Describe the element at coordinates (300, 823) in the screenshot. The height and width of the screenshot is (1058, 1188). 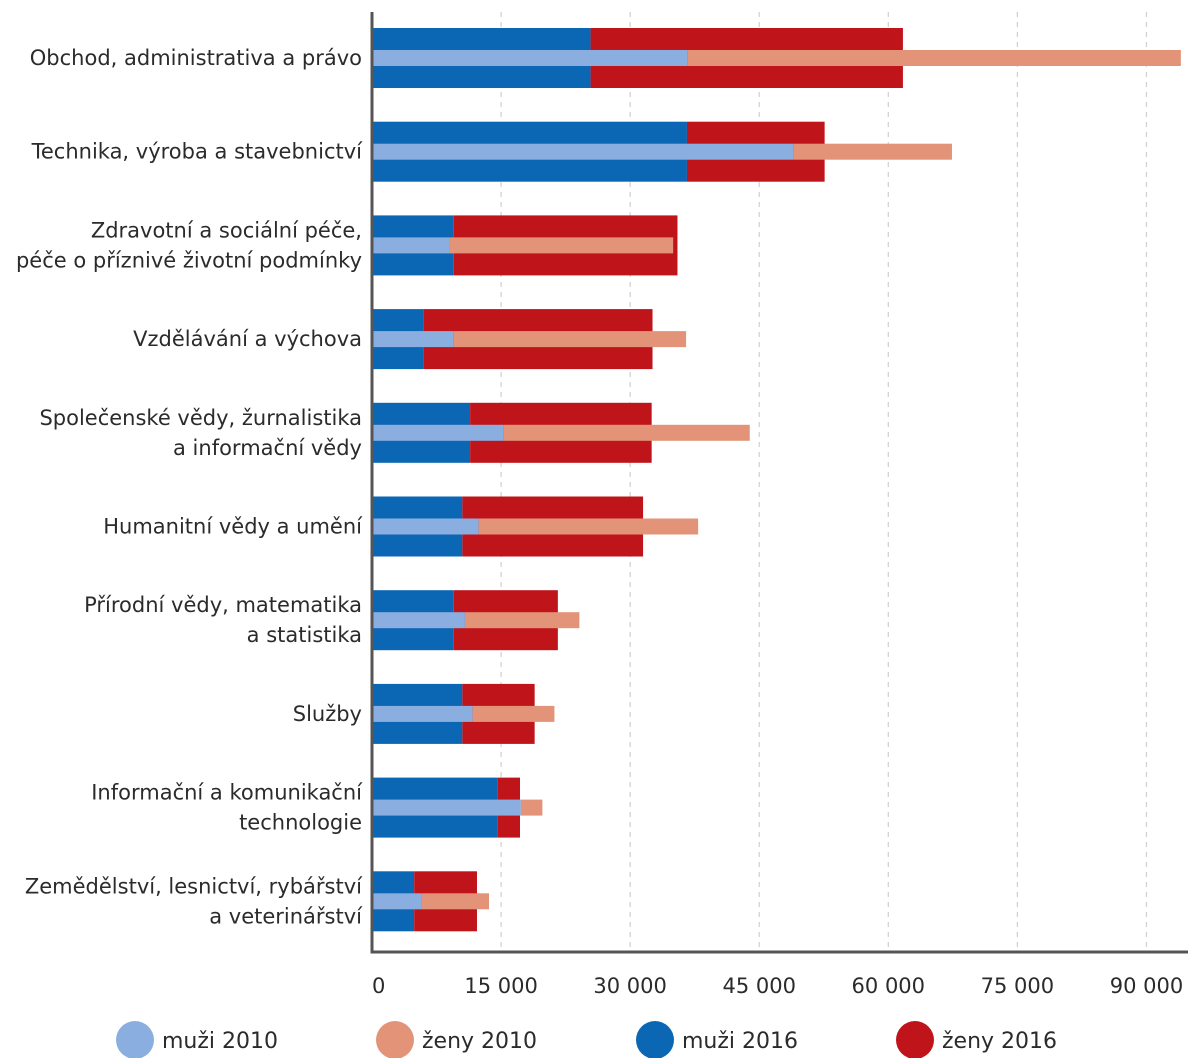
I see `category-label-8-line-1: technologie` at that location.